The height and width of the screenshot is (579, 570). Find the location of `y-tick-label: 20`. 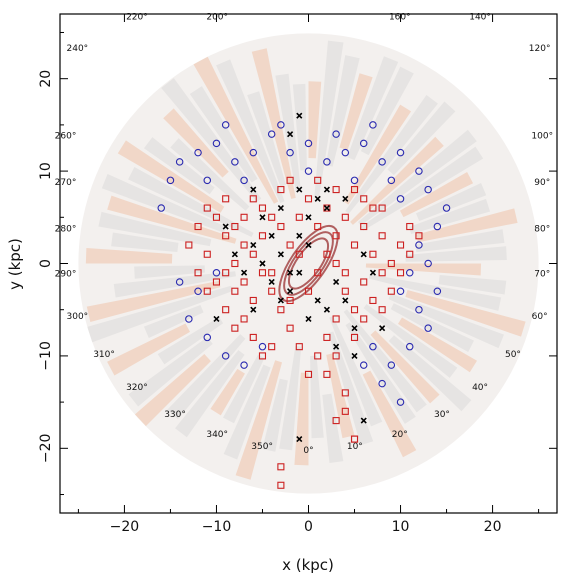

y-tick-label: 20 is located at coordinates (46, 79).